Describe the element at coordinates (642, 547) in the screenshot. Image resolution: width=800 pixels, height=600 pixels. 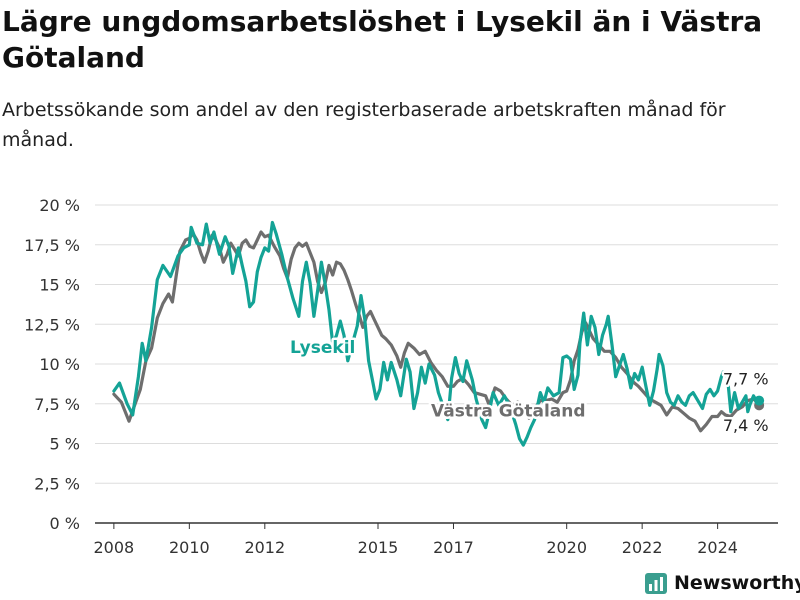
I see `x-tick-label: 2022` at that location.